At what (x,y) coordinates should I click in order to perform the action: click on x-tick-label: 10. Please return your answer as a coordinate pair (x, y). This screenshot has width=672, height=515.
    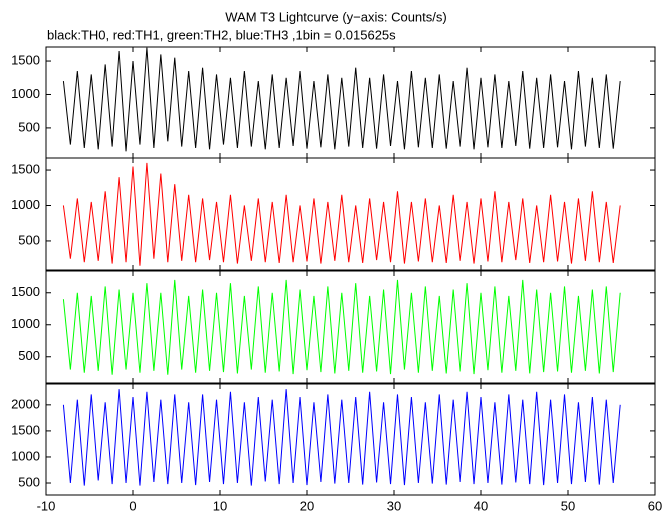
    Looking at the image, I should click on (220, 505).